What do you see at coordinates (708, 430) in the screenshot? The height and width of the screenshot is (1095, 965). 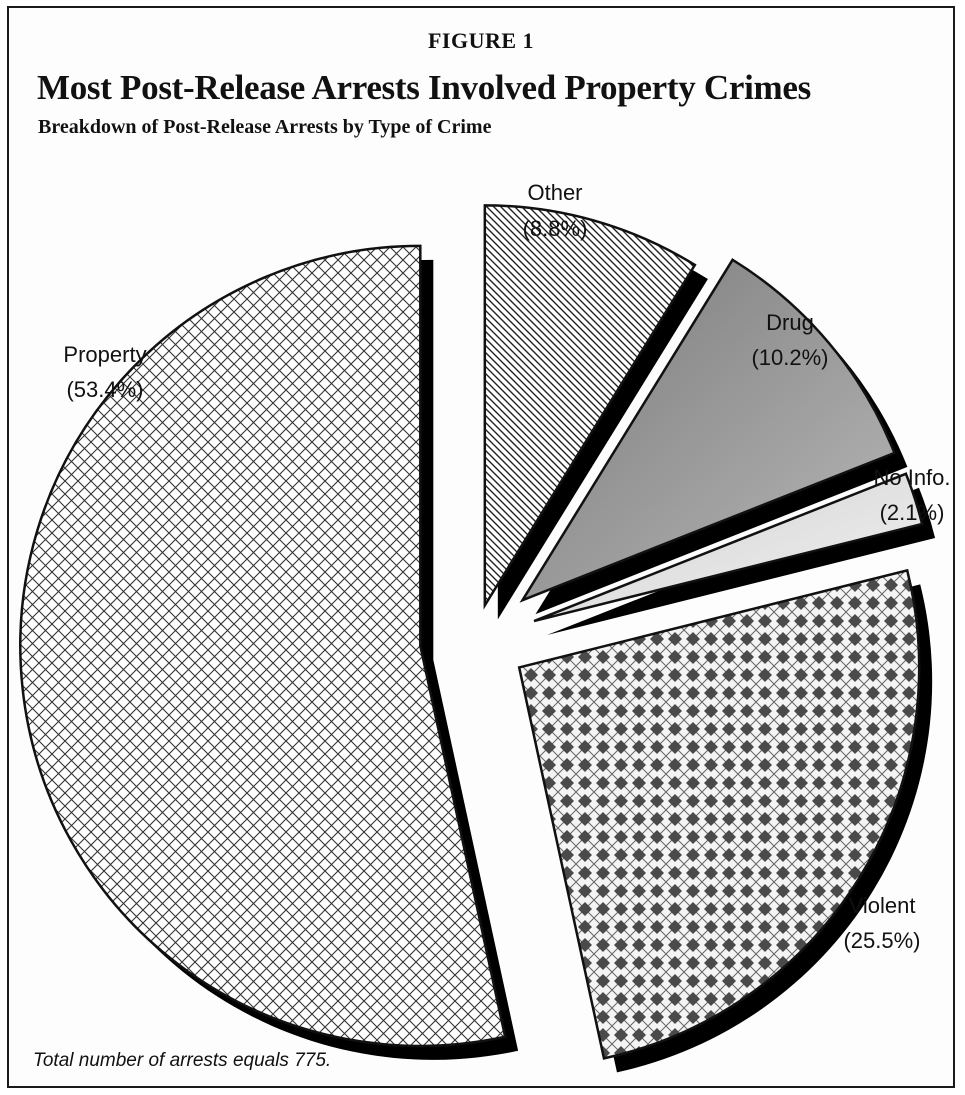 I see `pie-slice-drug` at bounding box center [708, 430].